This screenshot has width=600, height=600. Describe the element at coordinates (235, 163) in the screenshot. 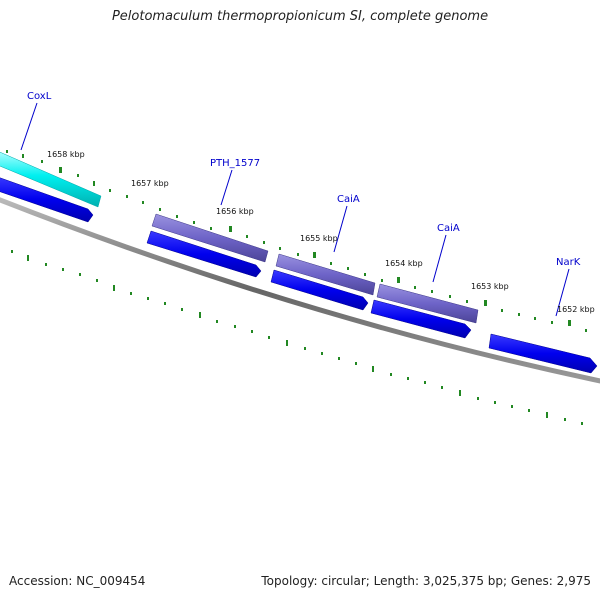

I see `gene-label-pth-1577: PTH_1577` at that location.